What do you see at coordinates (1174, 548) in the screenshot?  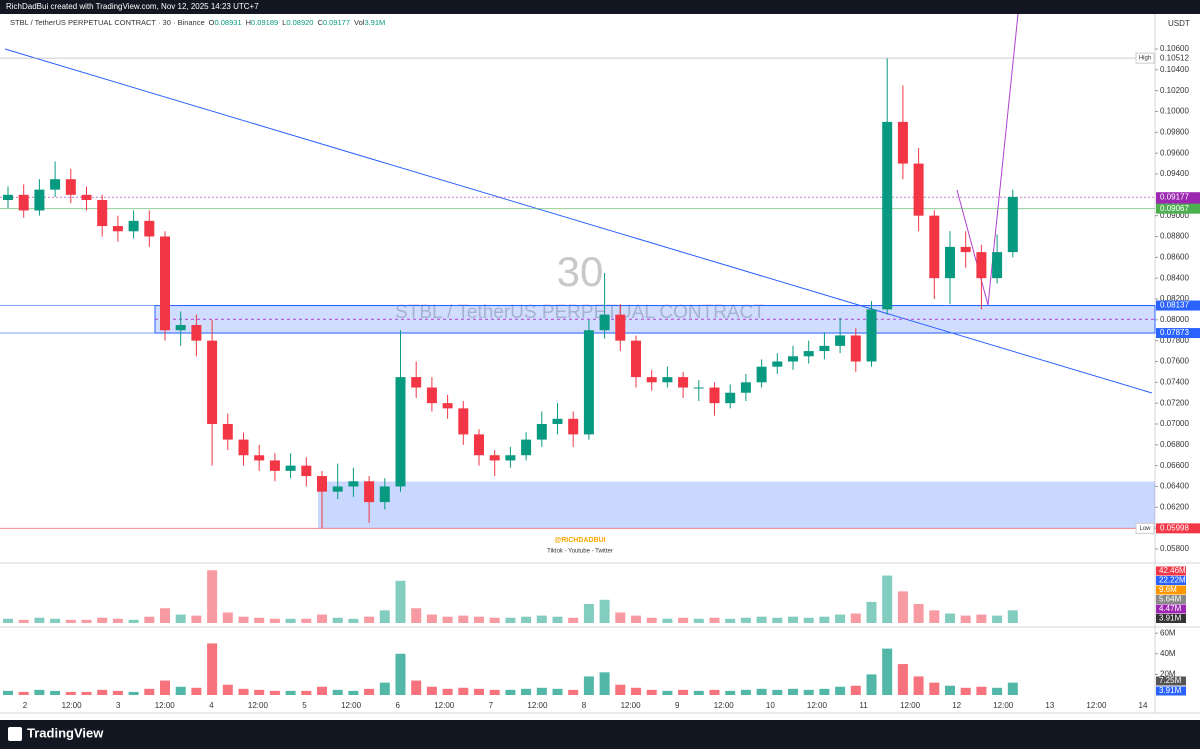 I see `y-tick-label: 0.05800` at bounding box center [1174, 548].